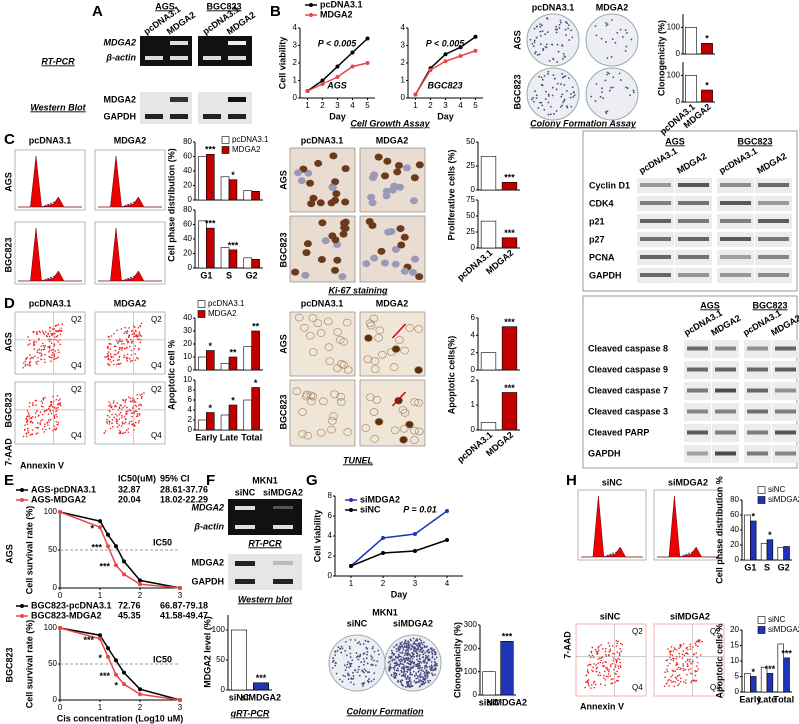 This screenshot has width=799, height=724. I want to click on y-tick-label: 60, so click(187, 224).